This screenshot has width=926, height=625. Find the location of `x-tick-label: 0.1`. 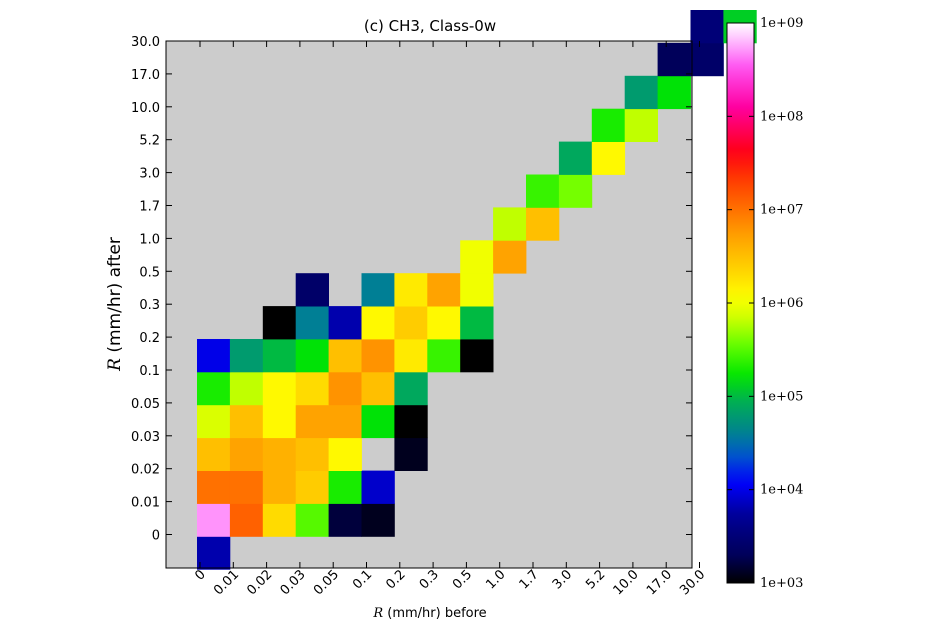

x-tick-label: 0.1 is located at coordinates (362, 579).